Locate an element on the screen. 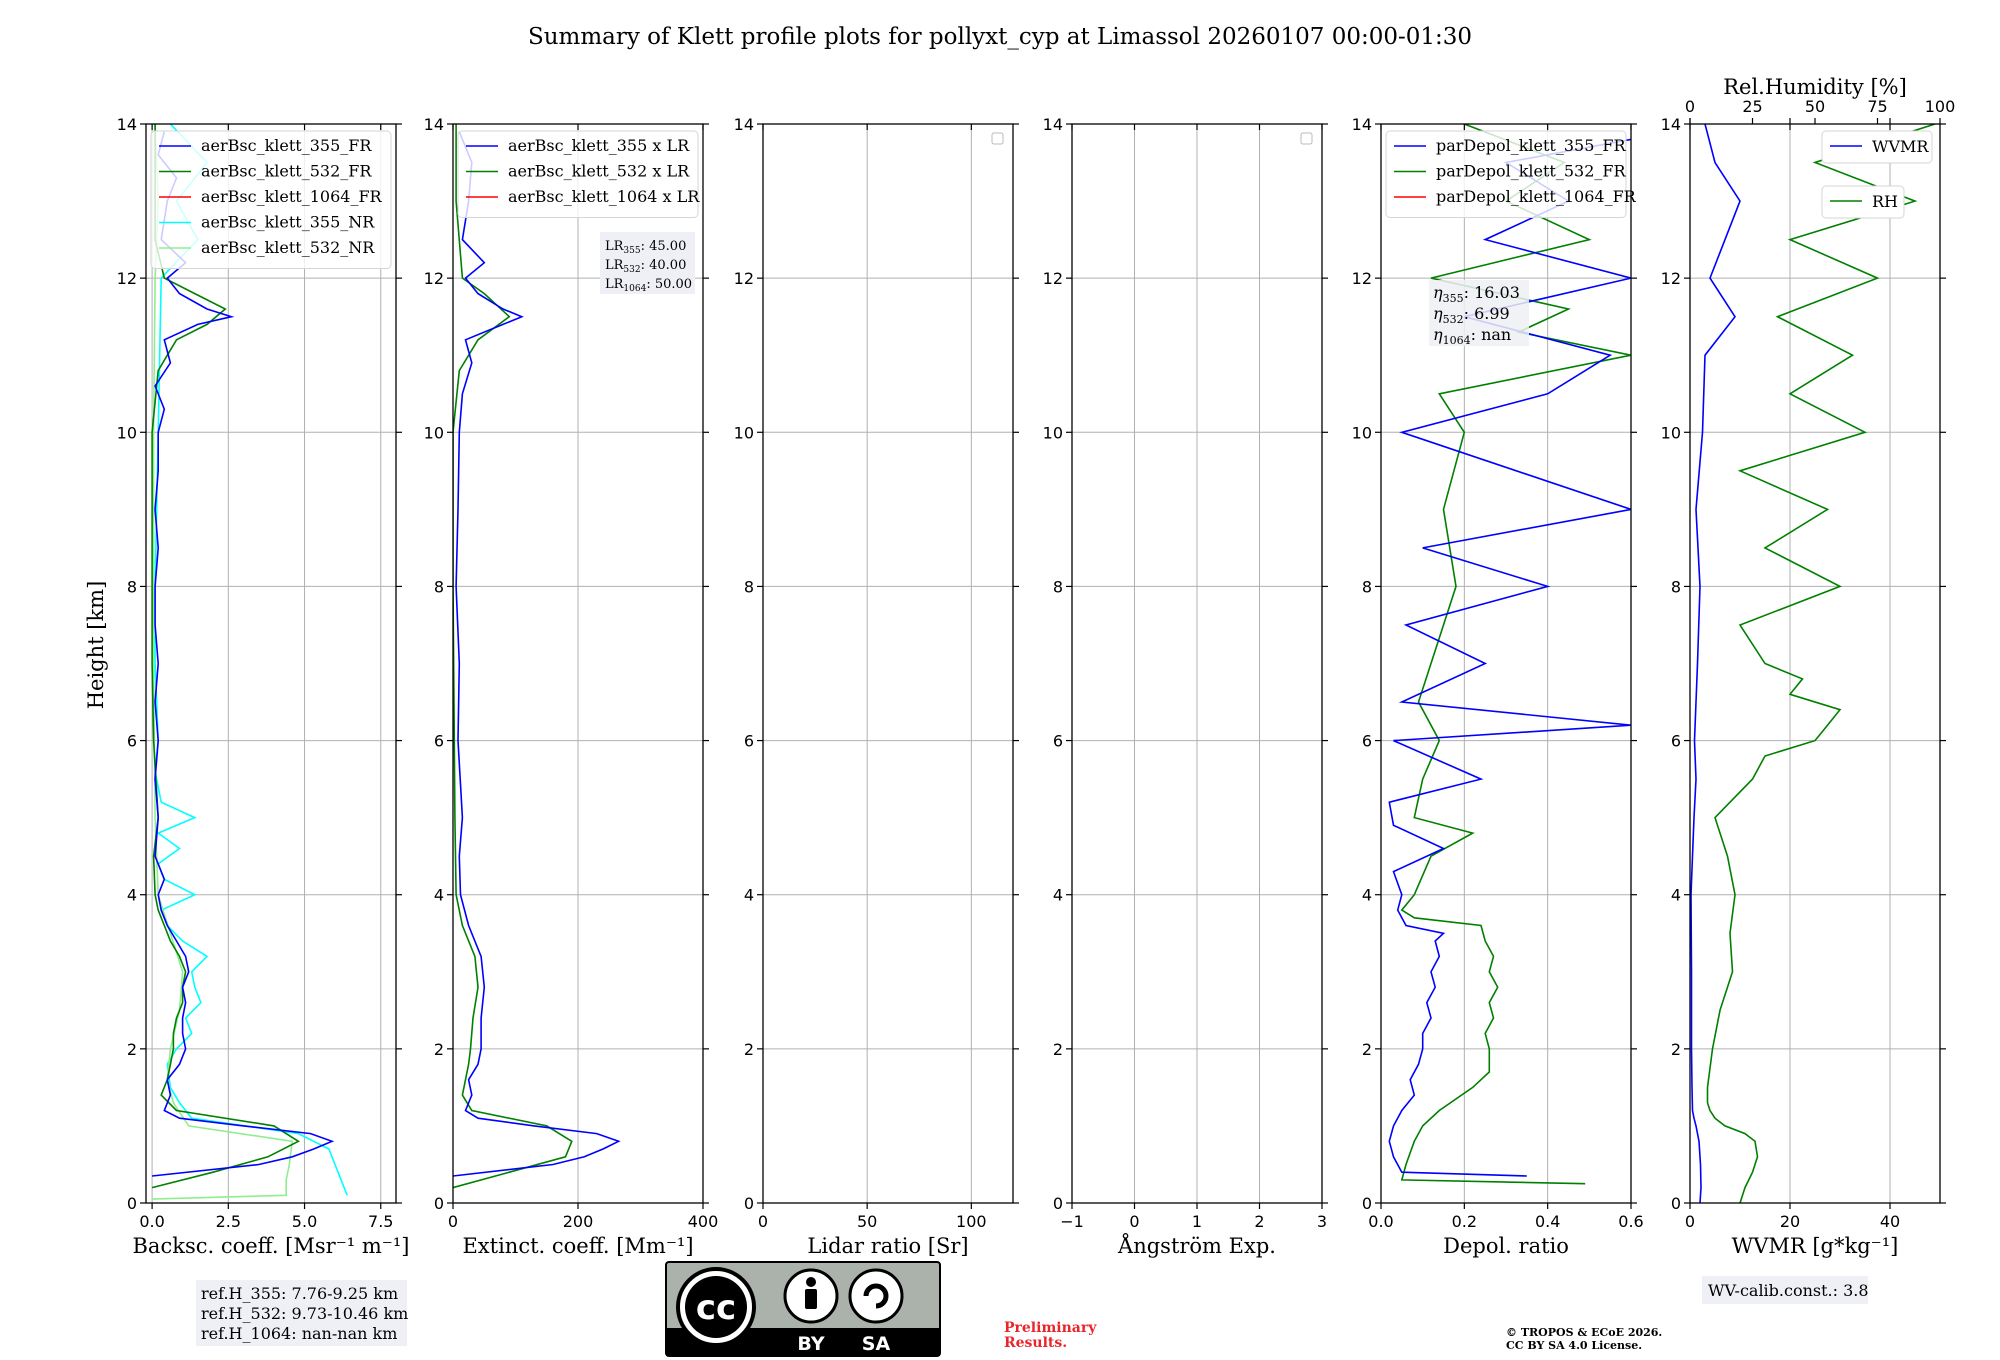 The width and height of the screenshot is (2000, 1360). x-tick-label: 0.6 is located at coordinates (1630, 1221).